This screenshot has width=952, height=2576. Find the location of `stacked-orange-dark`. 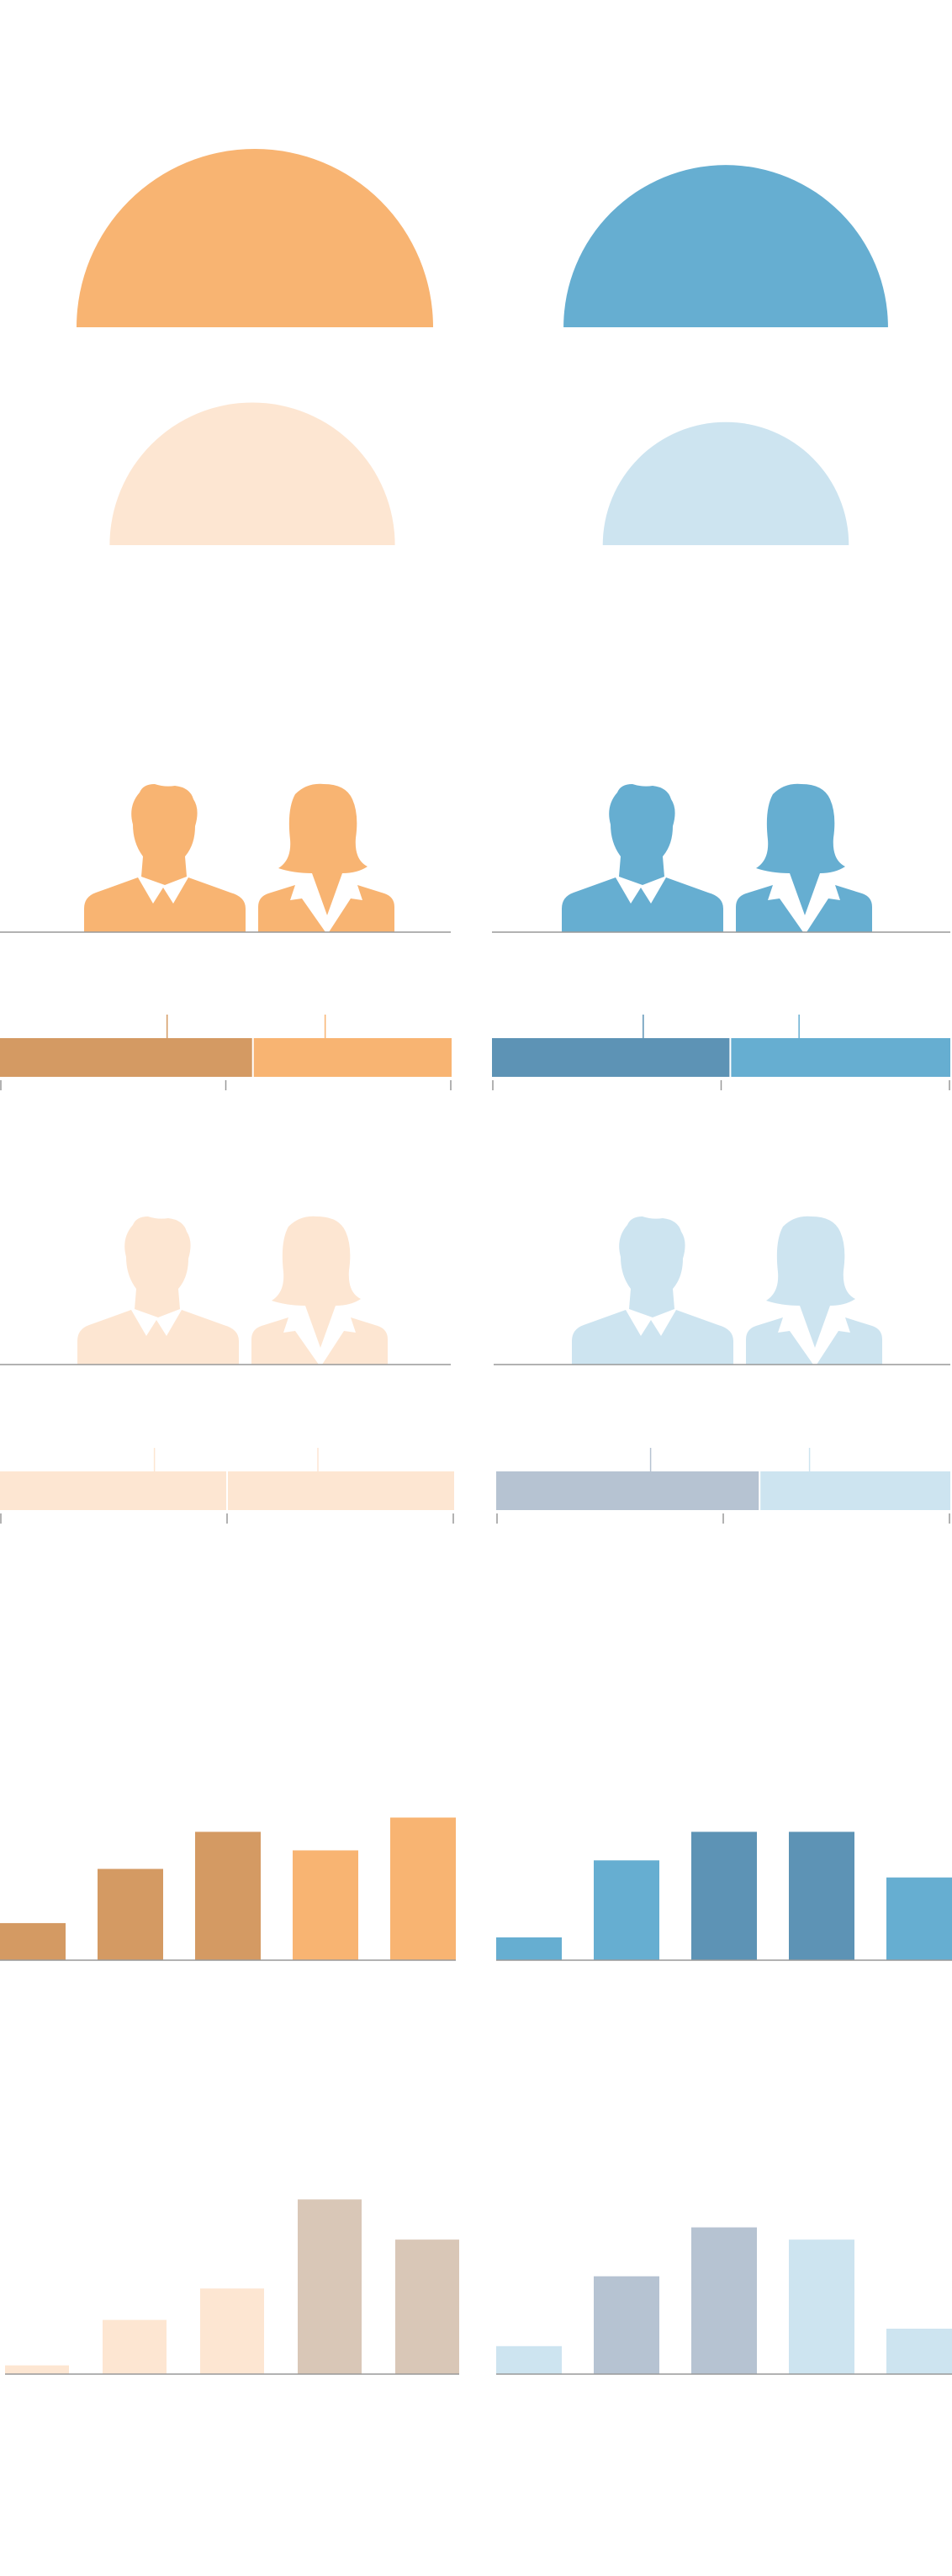

stacked-orange-dark is located at coordinates (226, 1052).